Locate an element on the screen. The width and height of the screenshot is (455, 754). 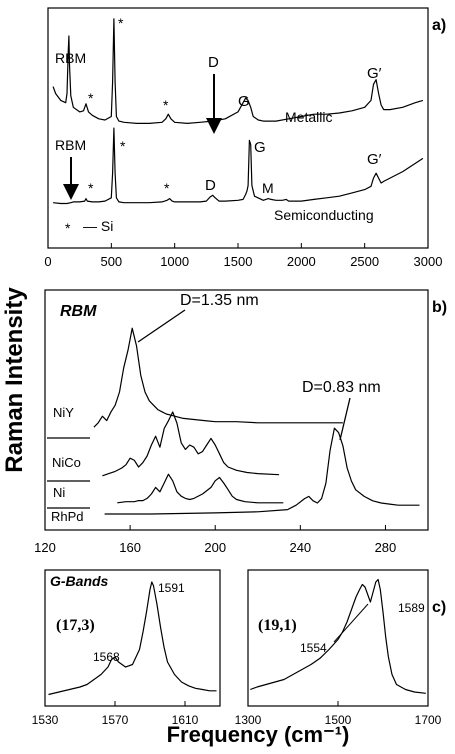
annotation-1568: 1568 is located at coordinates (106, 657).